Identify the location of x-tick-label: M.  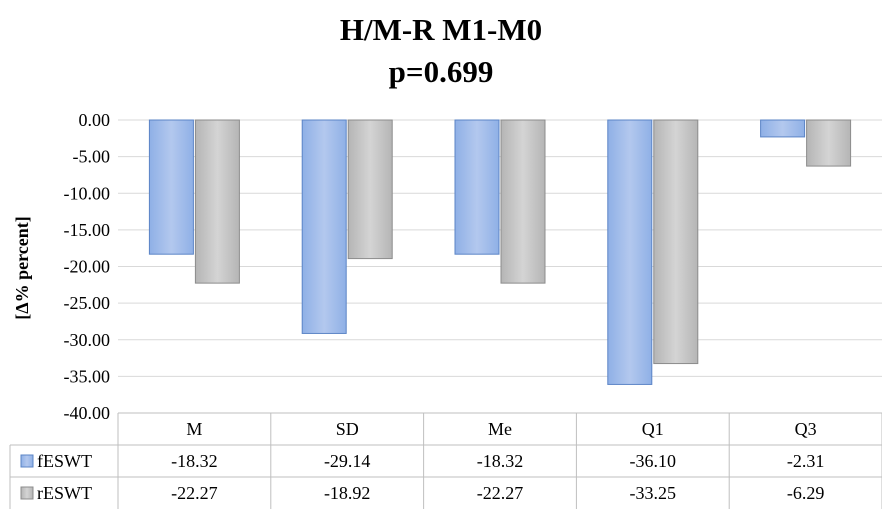
(194, 429).